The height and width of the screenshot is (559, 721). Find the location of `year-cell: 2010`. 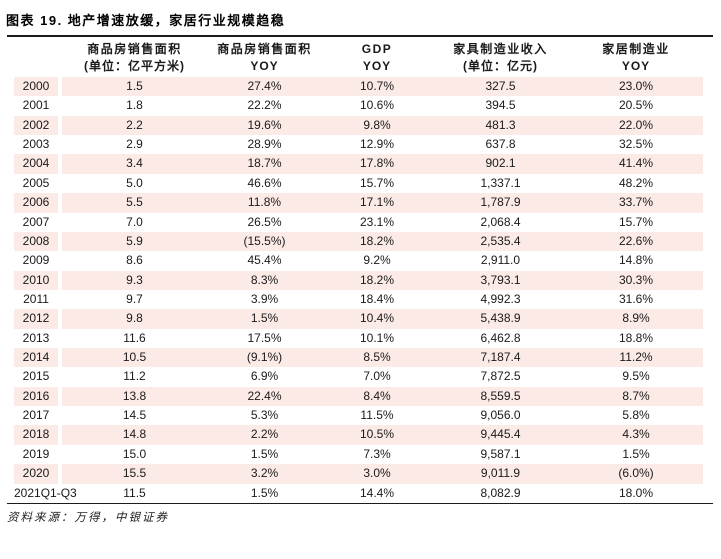

year-cell: 2010 is located at coordinates (36, 280).